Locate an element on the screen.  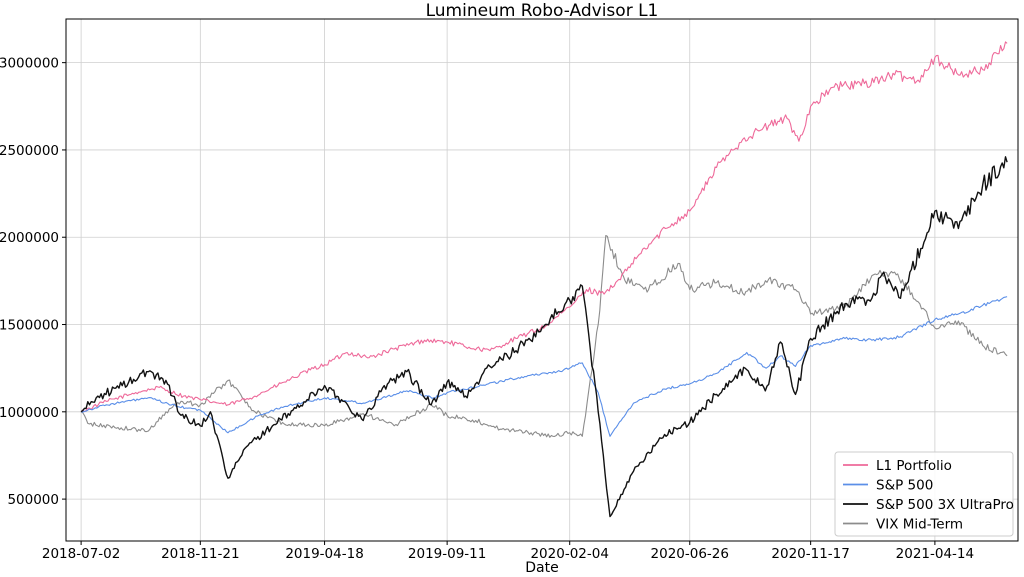
legend-label: L1 Portfolio is located at coordinates (914, 466).